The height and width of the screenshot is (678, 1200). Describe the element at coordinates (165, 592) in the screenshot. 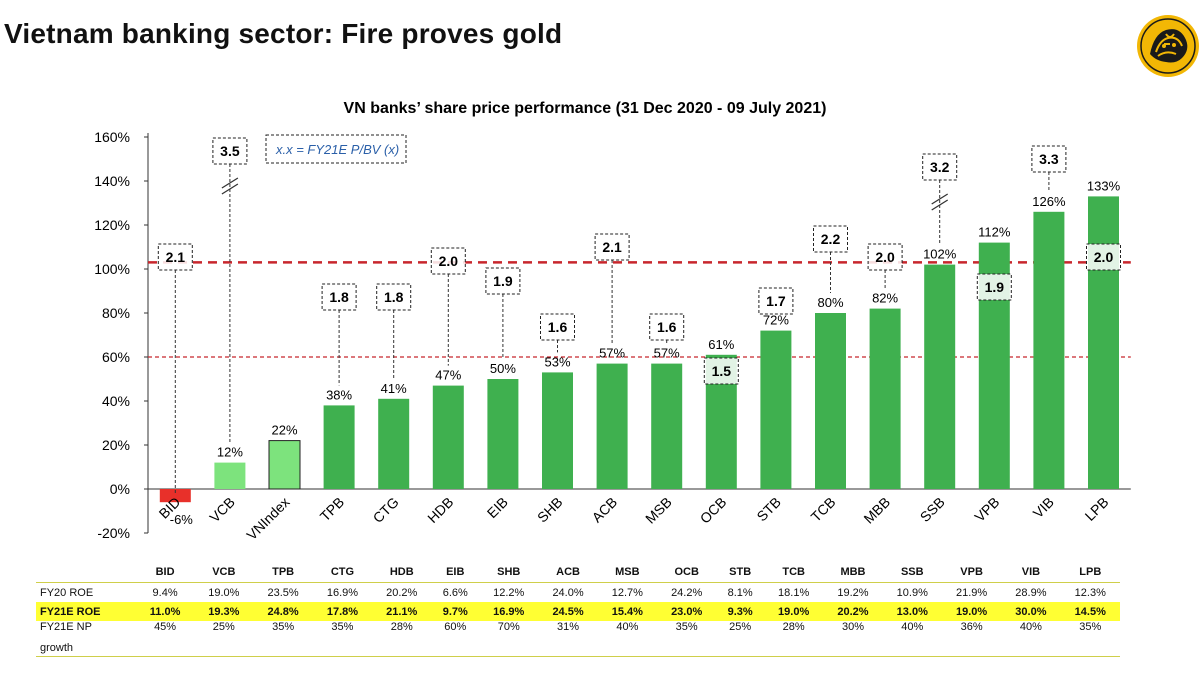

I see `table-cell: 9.4%` at that location.